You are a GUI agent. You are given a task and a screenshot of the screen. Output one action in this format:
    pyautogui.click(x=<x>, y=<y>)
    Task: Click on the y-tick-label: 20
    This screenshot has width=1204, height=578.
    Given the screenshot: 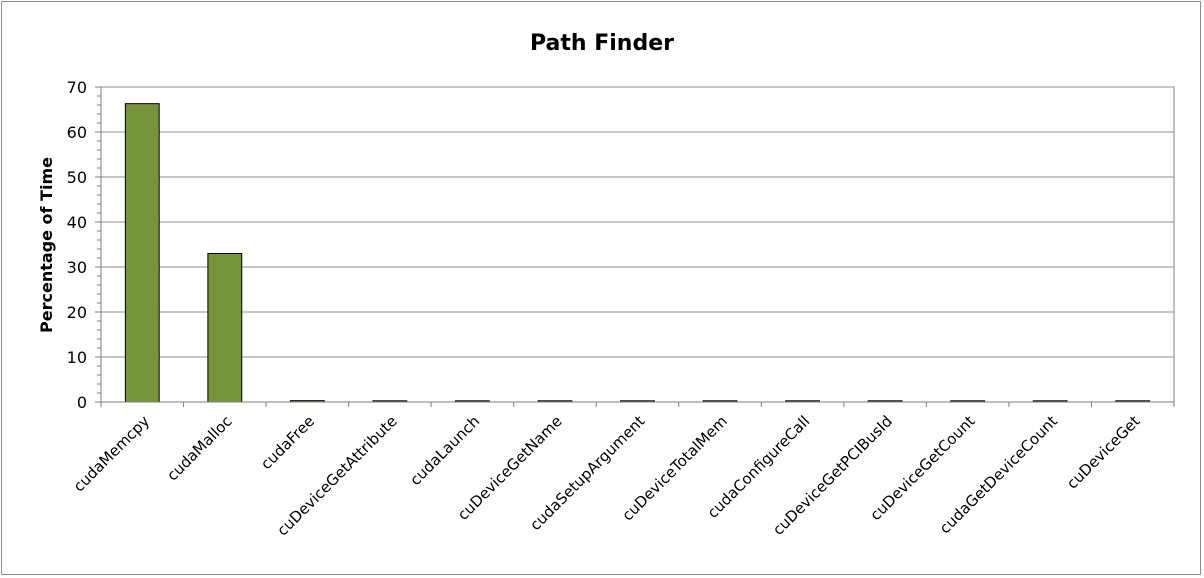 What is the action you would take?
    pyautogui.click(x=77, y=312)
    